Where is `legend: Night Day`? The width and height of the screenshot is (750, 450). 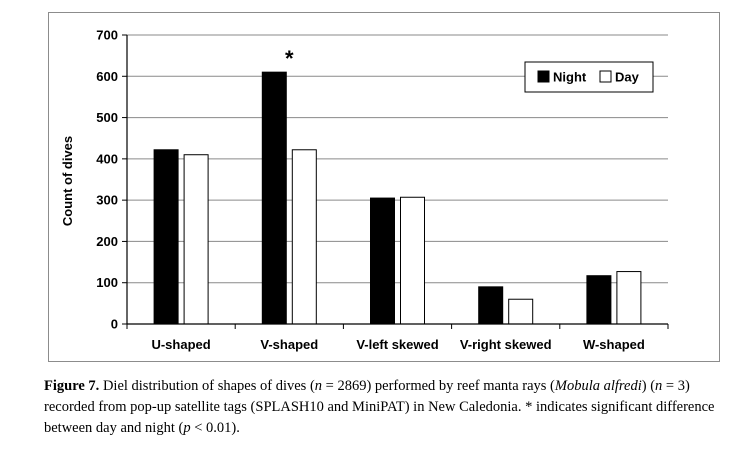 legend: Night Day is located at coordinates (589, 77).